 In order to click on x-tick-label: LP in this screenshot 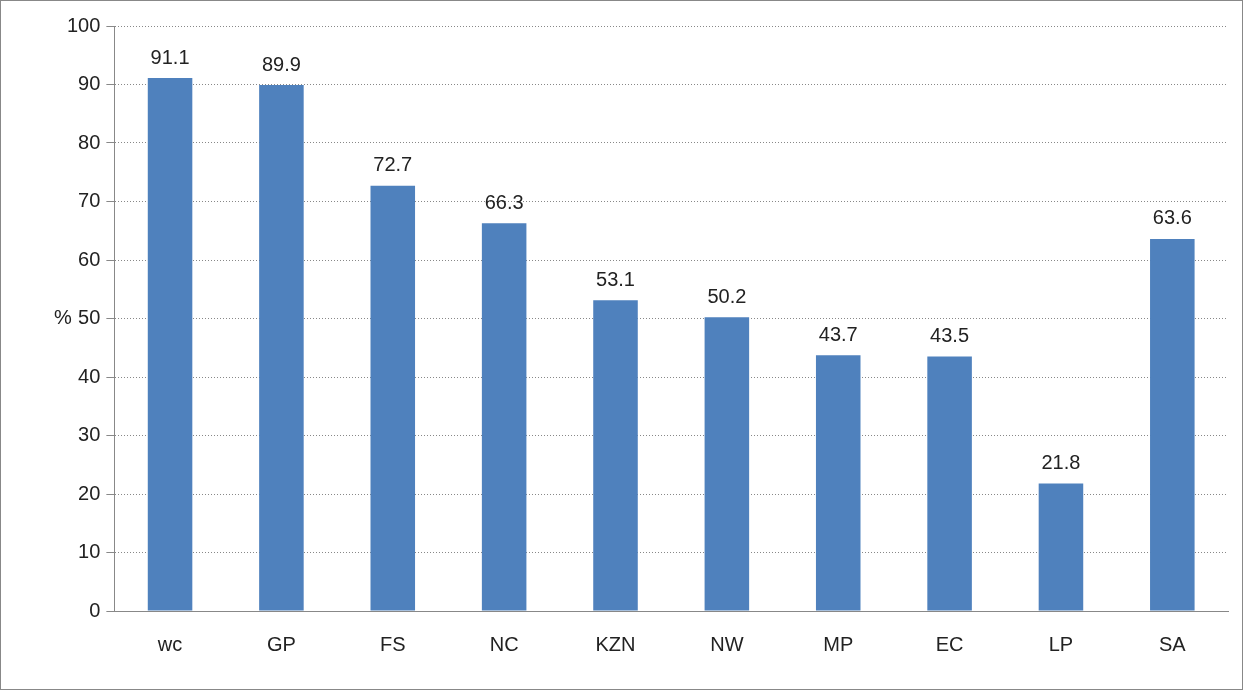, I will do `click(1061, 643)`.